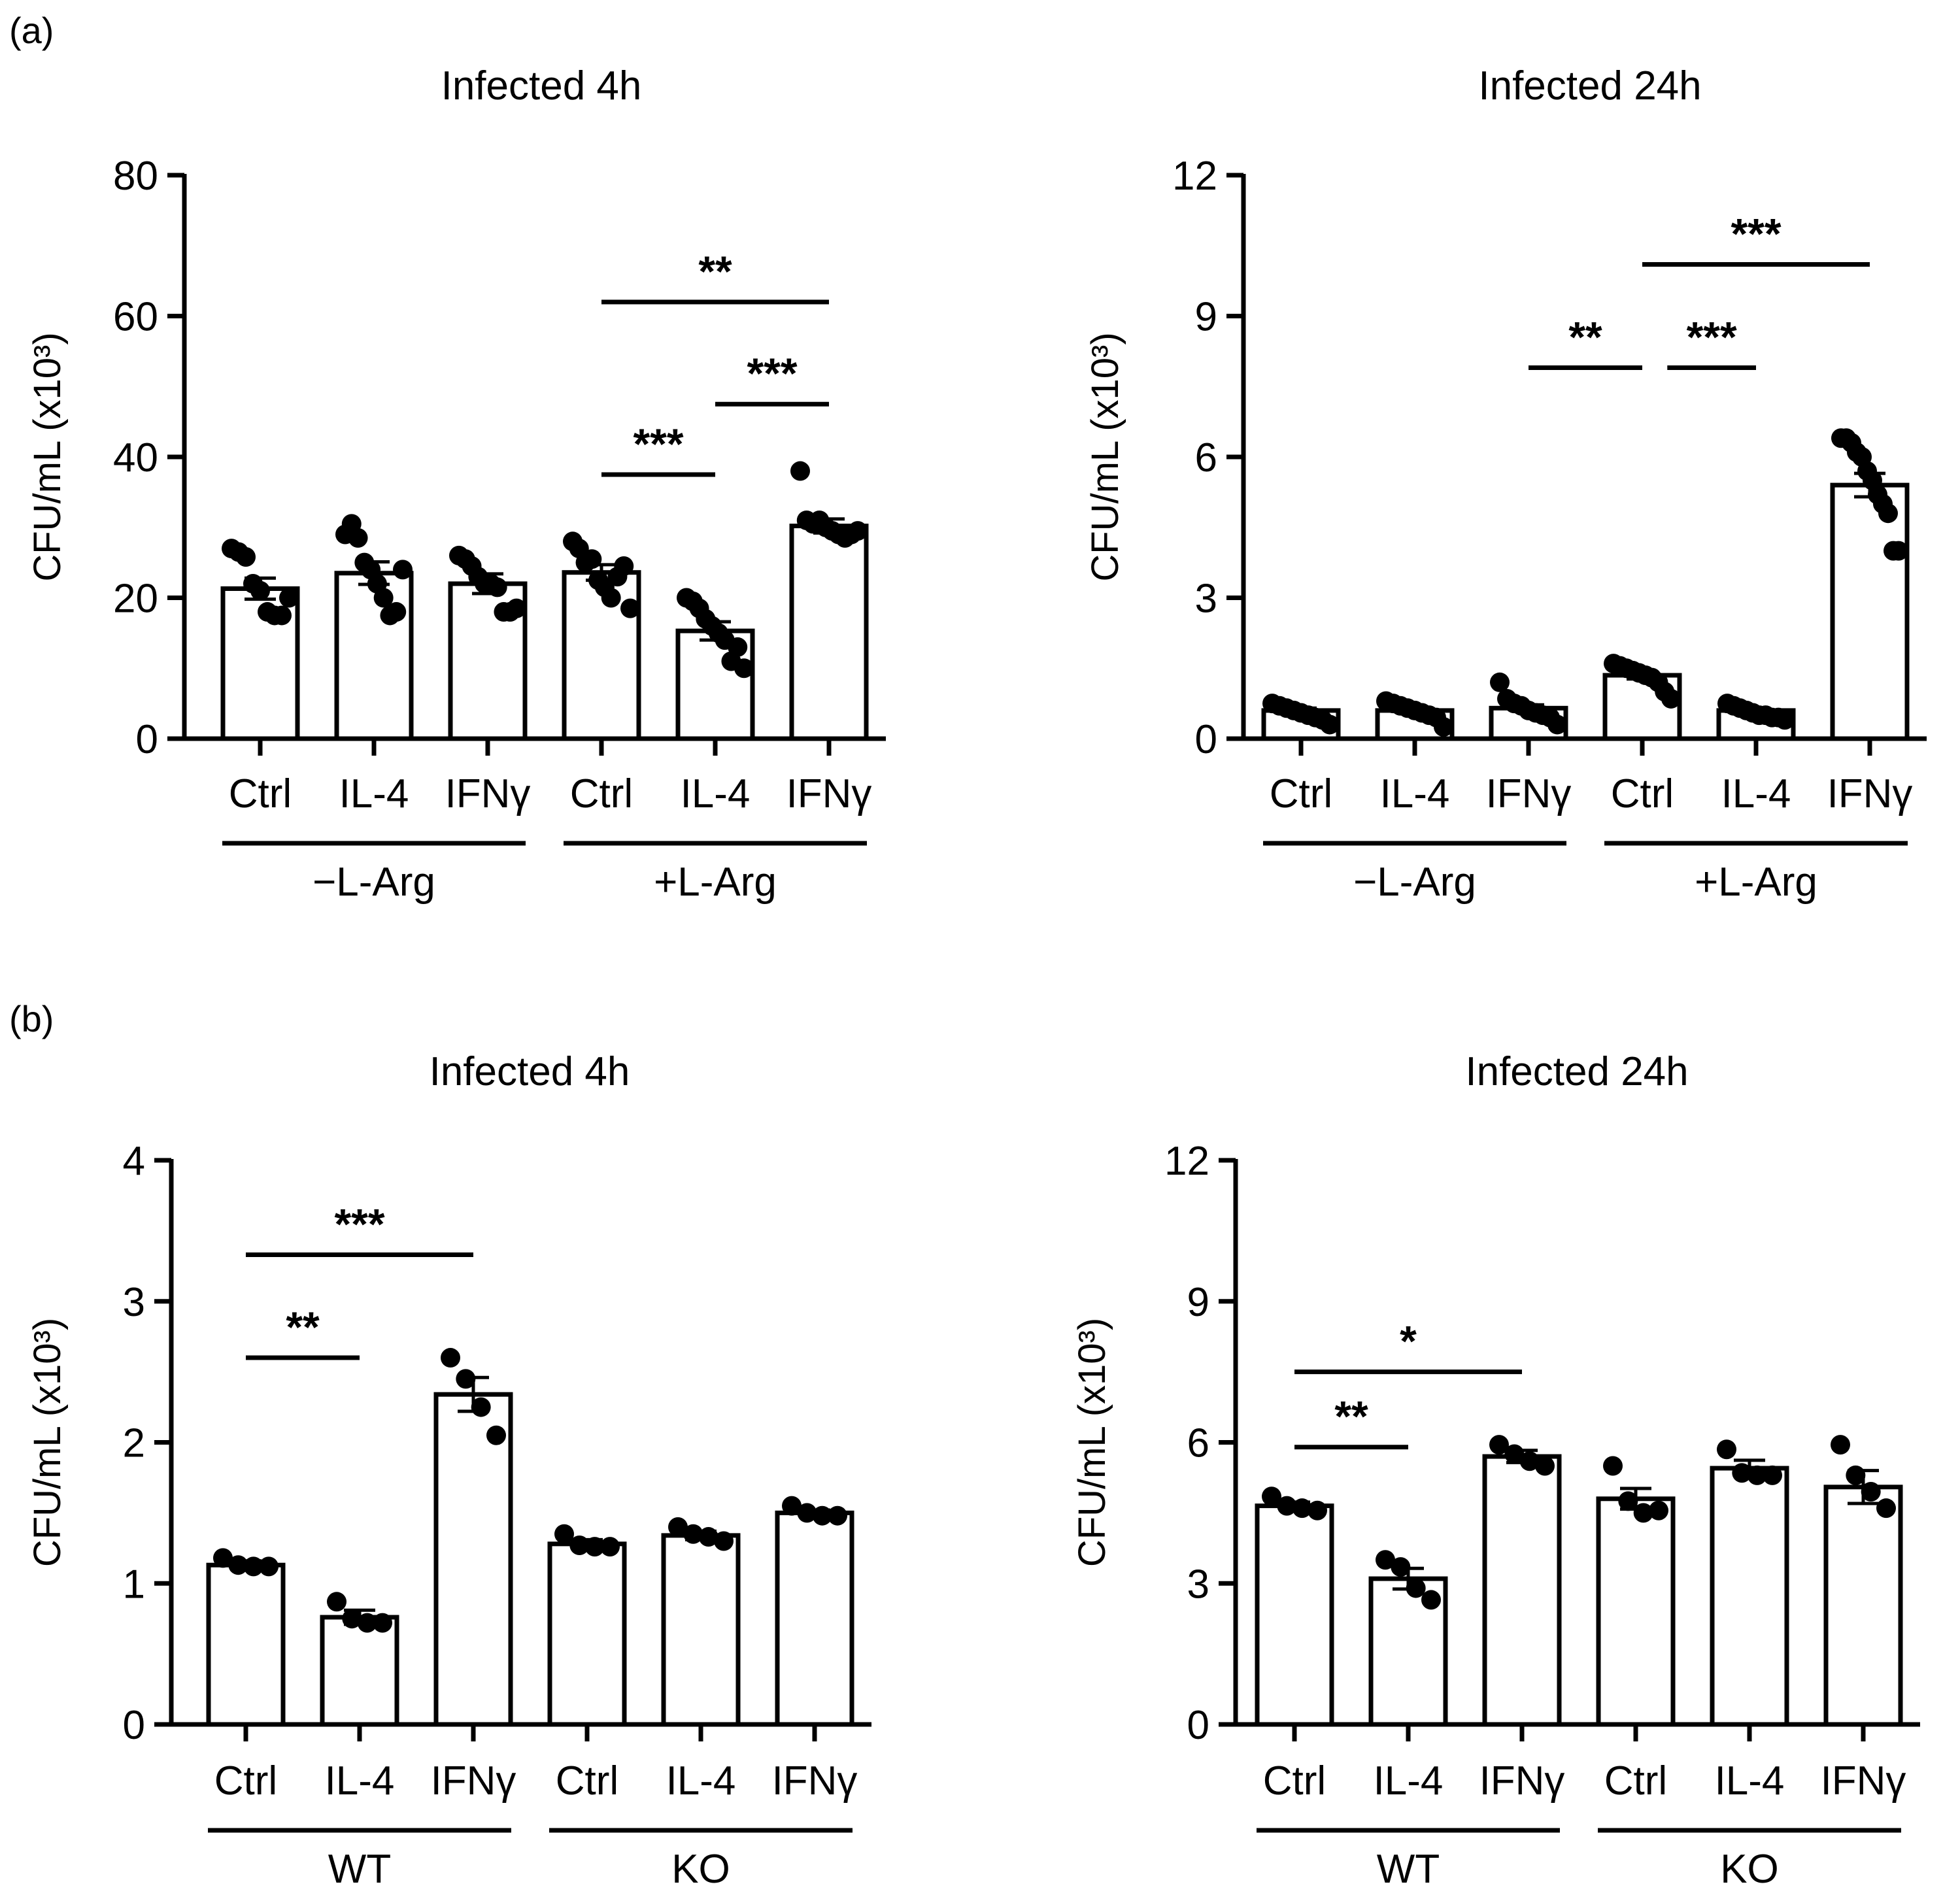 This screenshot has width=1960, height=1897. What do you see at coordinates (134, 1161) in the screenshot?
I see `y-tick-label: 4` at bounding box center [134, 1161].